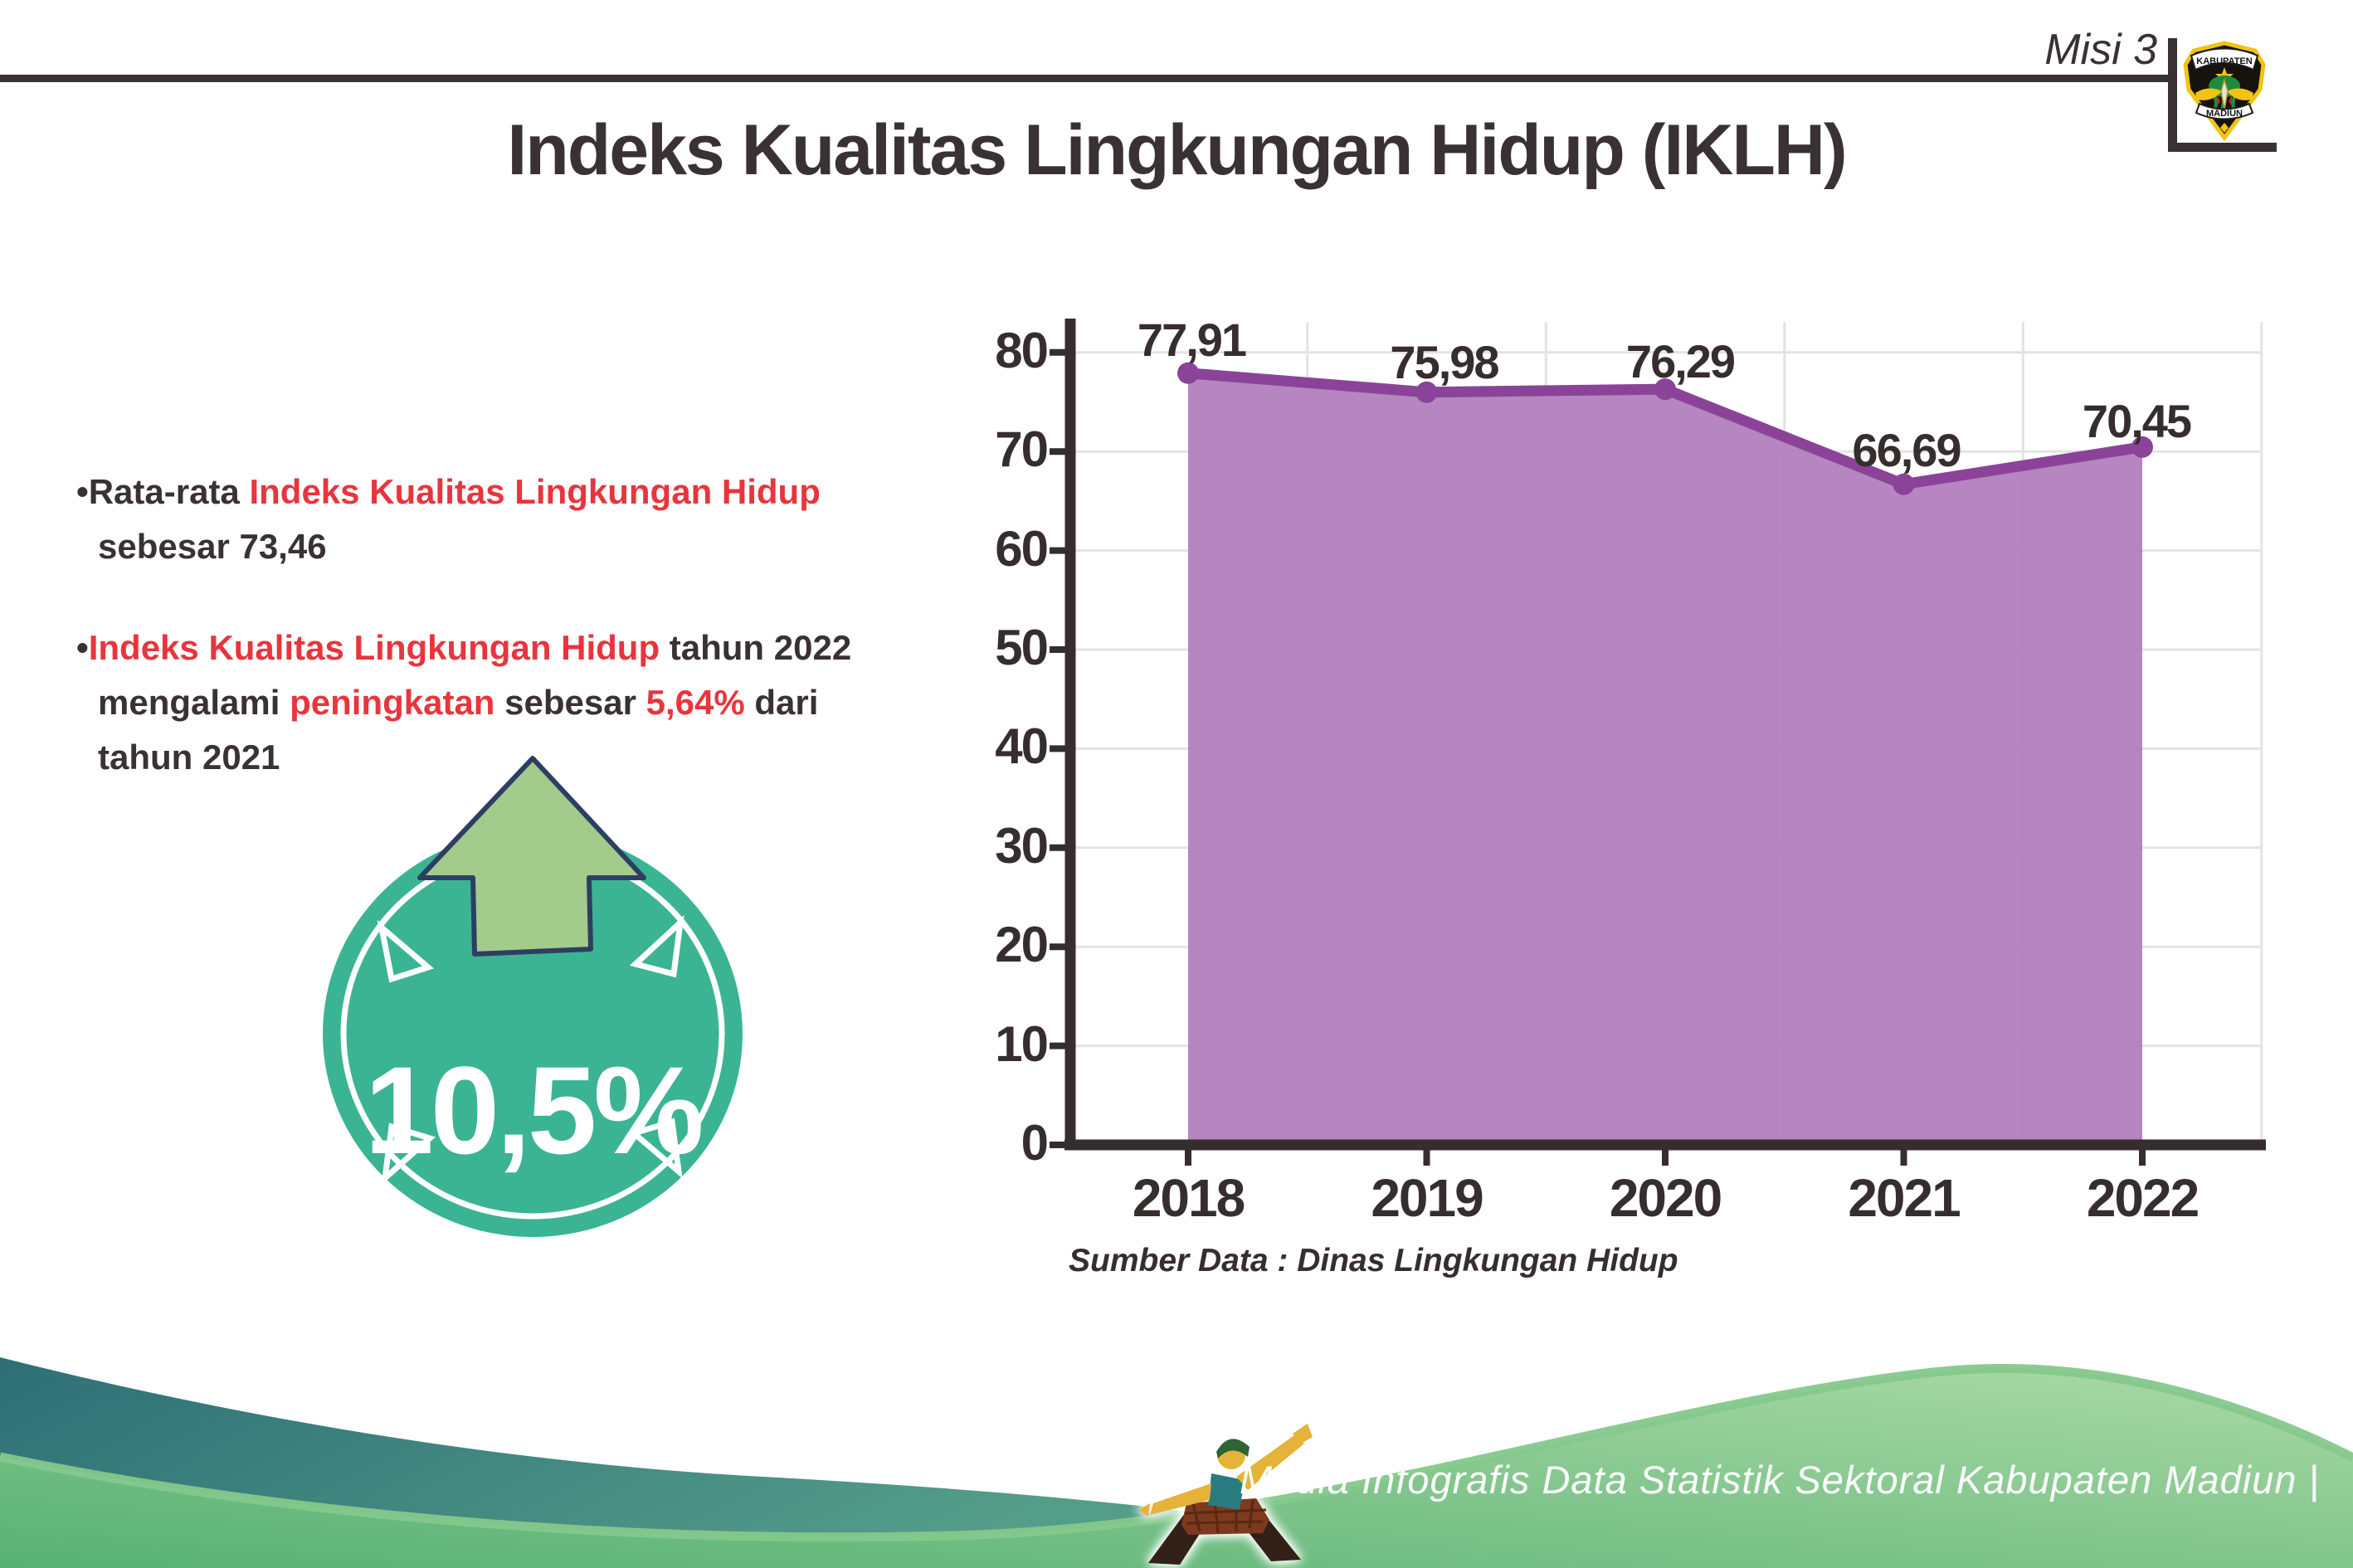 The height and width of the screenshot is (1568, 2353). Describe the element at coordinates (1303, 1434) in the screenshot. I see `mascot-hand-right` at that location.